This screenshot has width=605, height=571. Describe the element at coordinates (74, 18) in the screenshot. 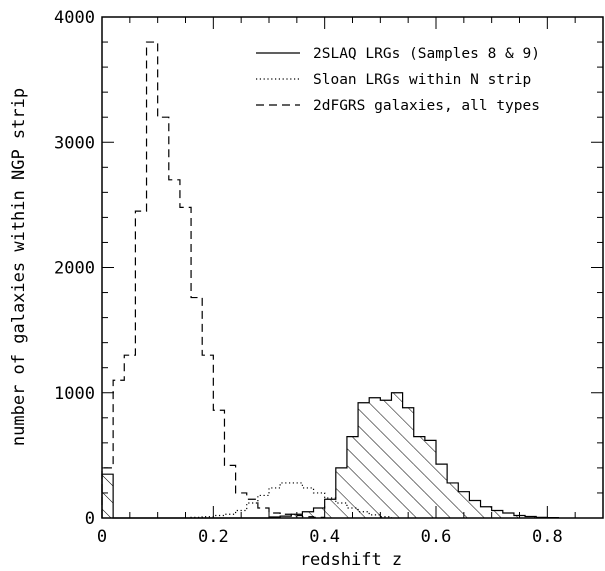

I see `y-tick-label-4: 4000` at that location.